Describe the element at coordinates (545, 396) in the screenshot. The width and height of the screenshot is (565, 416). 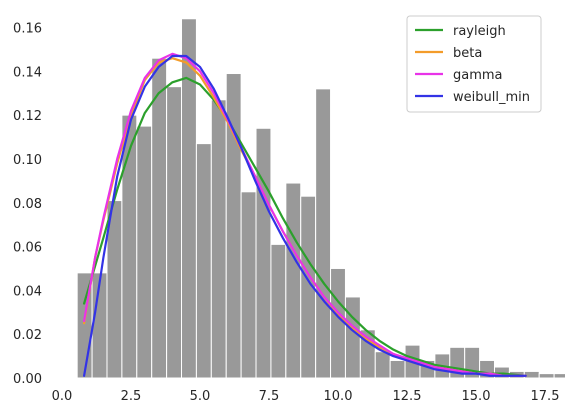
I see `x-tick-label: 17.5` at that location.